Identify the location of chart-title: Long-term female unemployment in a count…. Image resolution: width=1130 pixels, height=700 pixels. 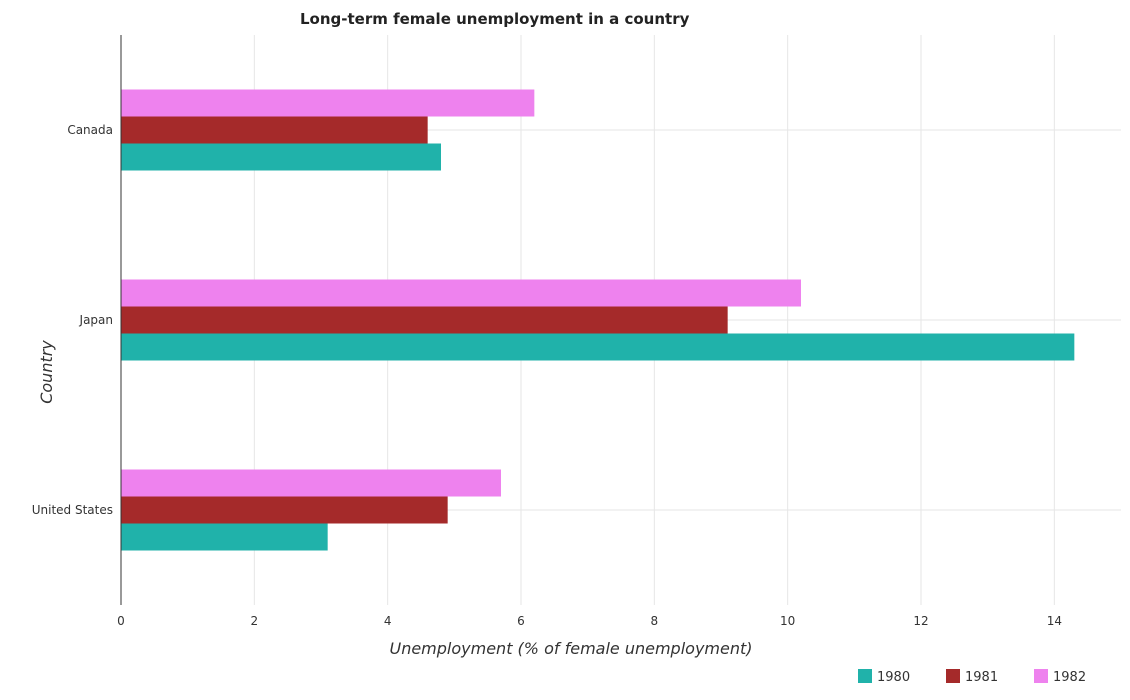
(495, 19).